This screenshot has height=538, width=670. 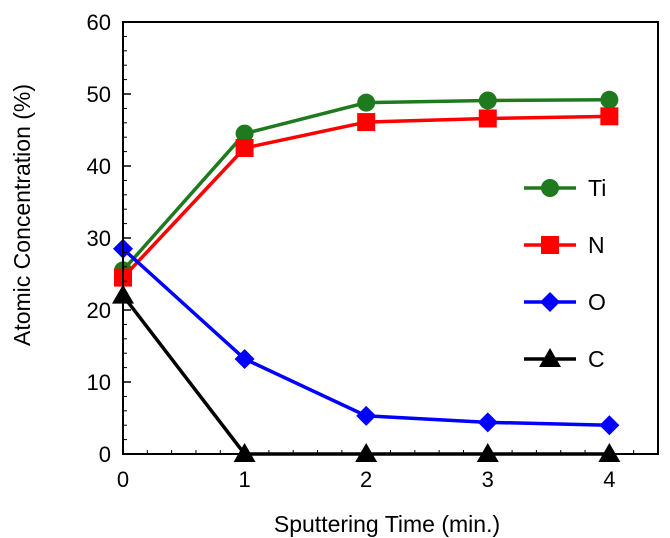 I want to click on y-tick-label: 50, so click(x=99, y=94).